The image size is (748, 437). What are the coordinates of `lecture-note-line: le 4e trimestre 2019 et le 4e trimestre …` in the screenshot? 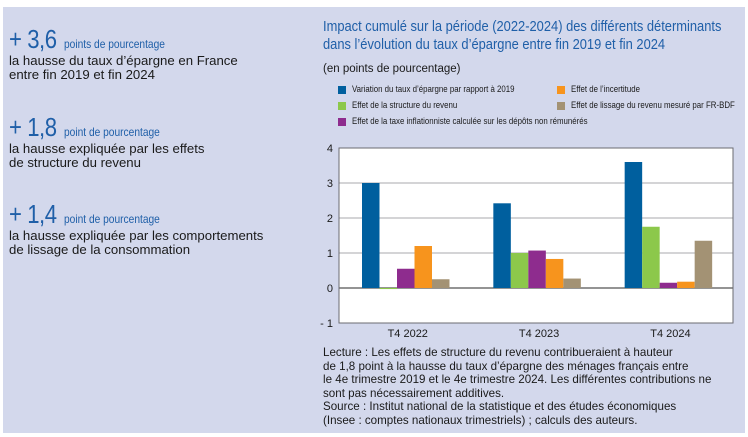 It's located at (517, 380).